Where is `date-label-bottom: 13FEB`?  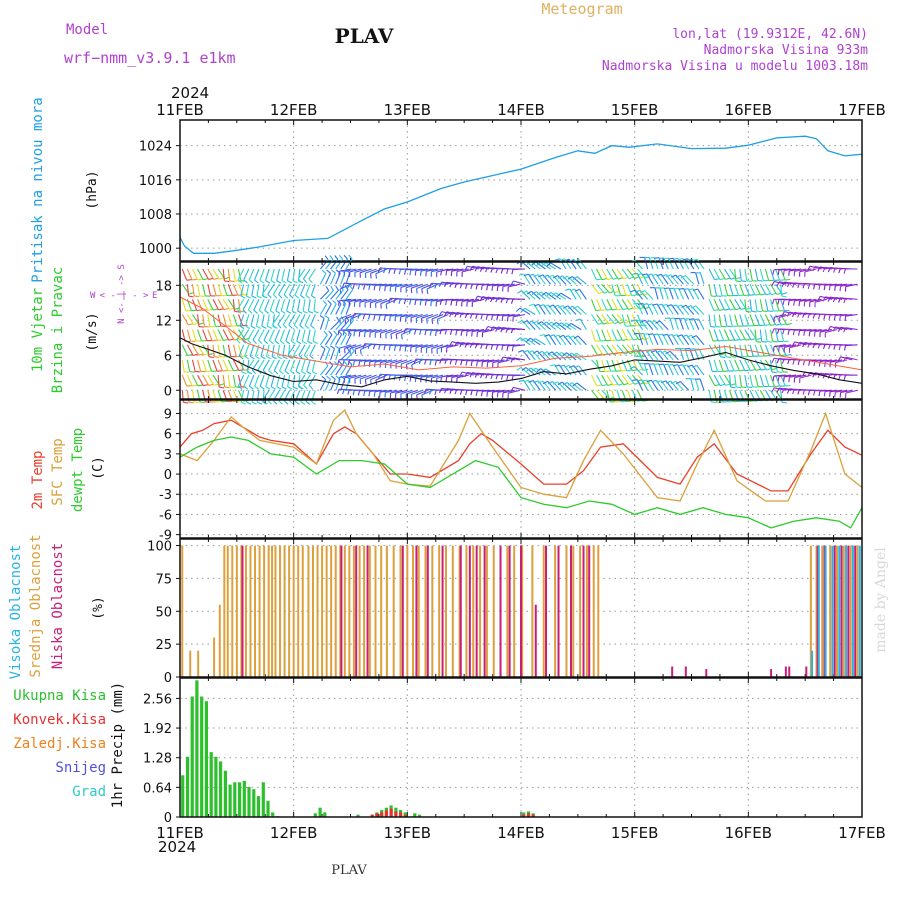
date-label-bottom: 13FEB is located at coordinates (407, 833).